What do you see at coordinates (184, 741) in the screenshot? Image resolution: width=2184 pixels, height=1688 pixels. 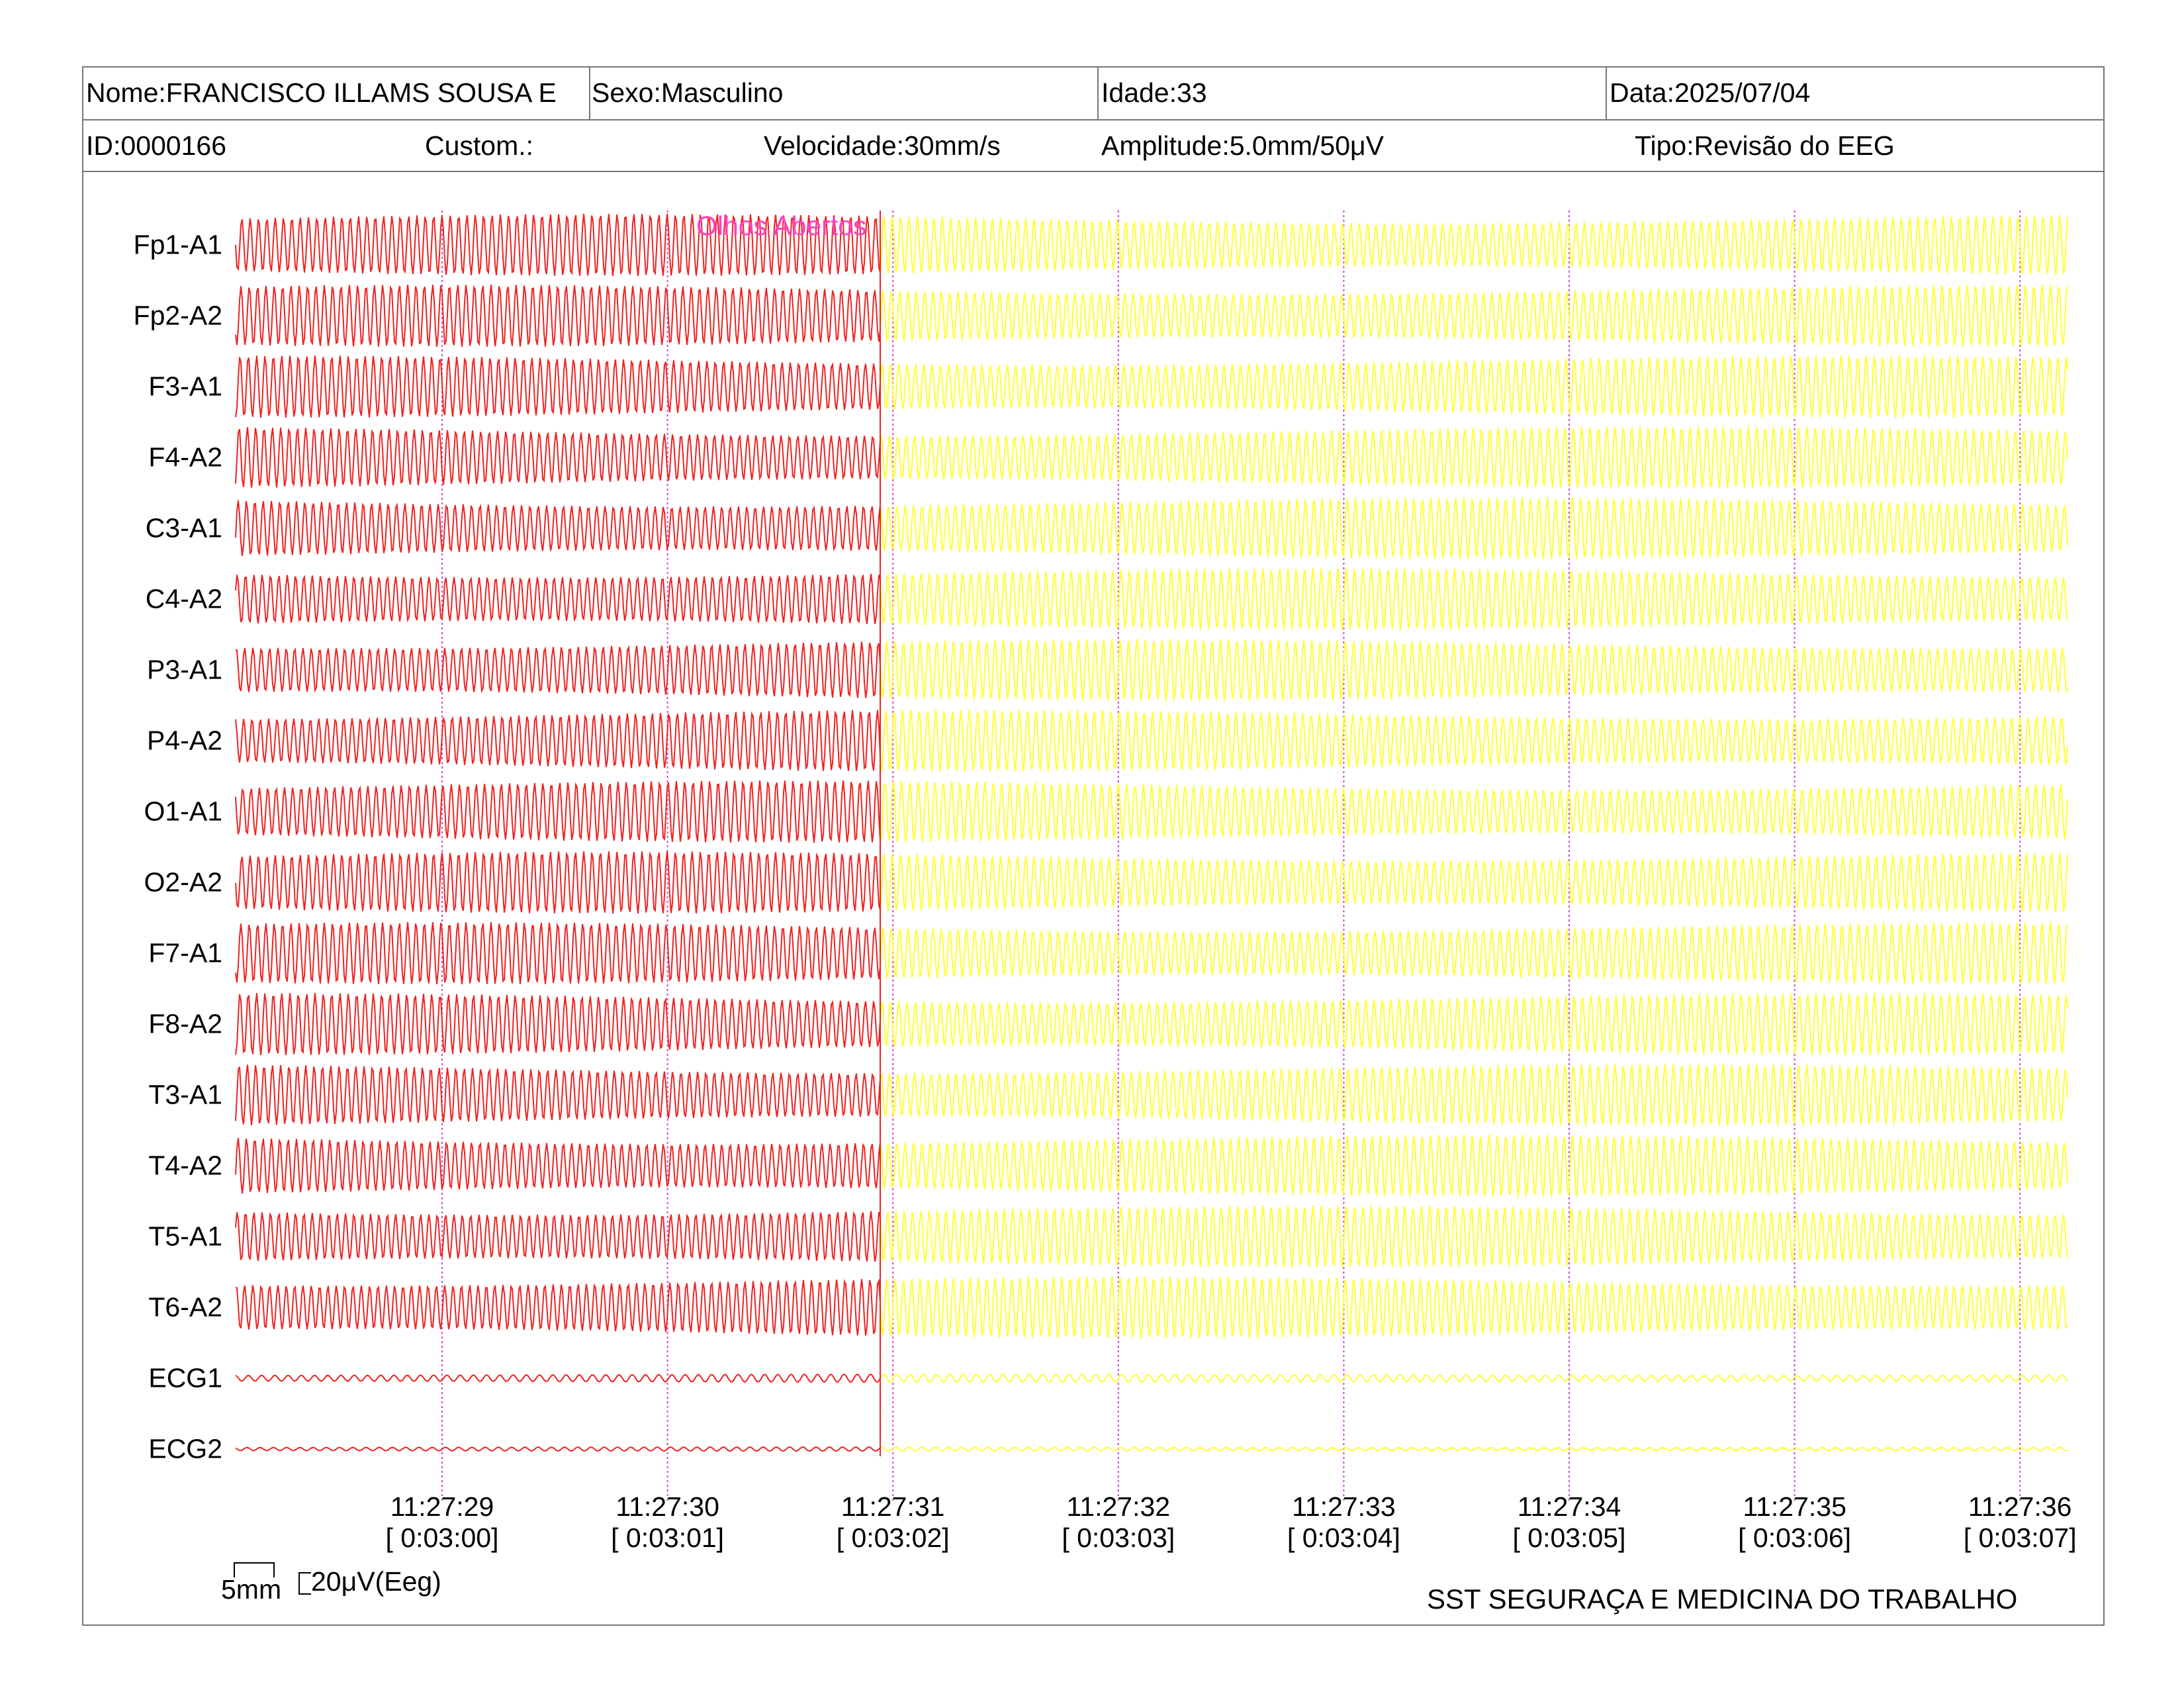 I see `channel-label: P4-A2` at bounding box center [184, 741].